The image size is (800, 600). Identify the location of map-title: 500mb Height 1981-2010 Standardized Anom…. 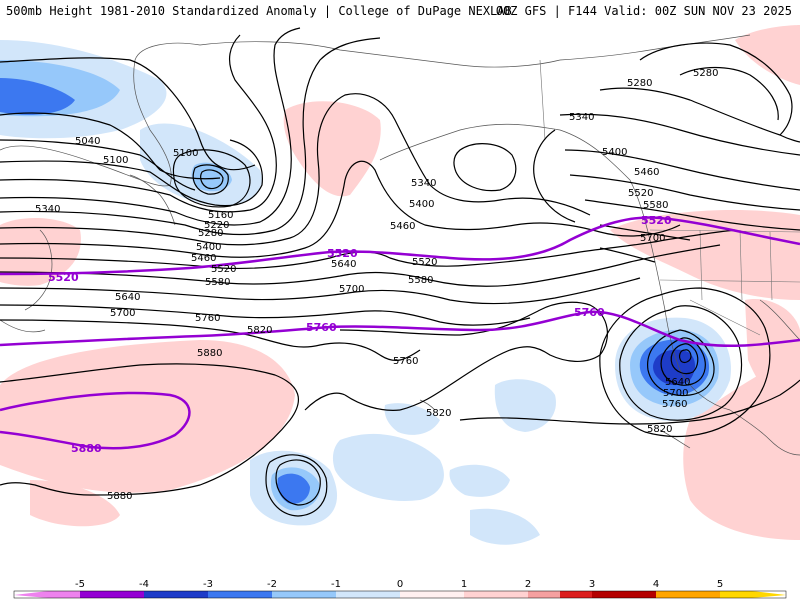
(259, 11).